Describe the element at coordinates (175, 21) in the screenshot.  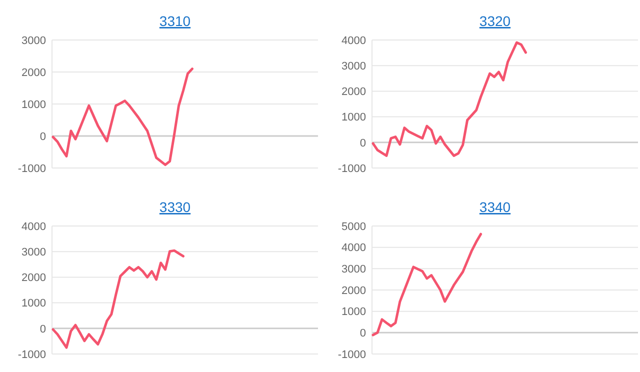
I see `chart-title: 3310` at that location.